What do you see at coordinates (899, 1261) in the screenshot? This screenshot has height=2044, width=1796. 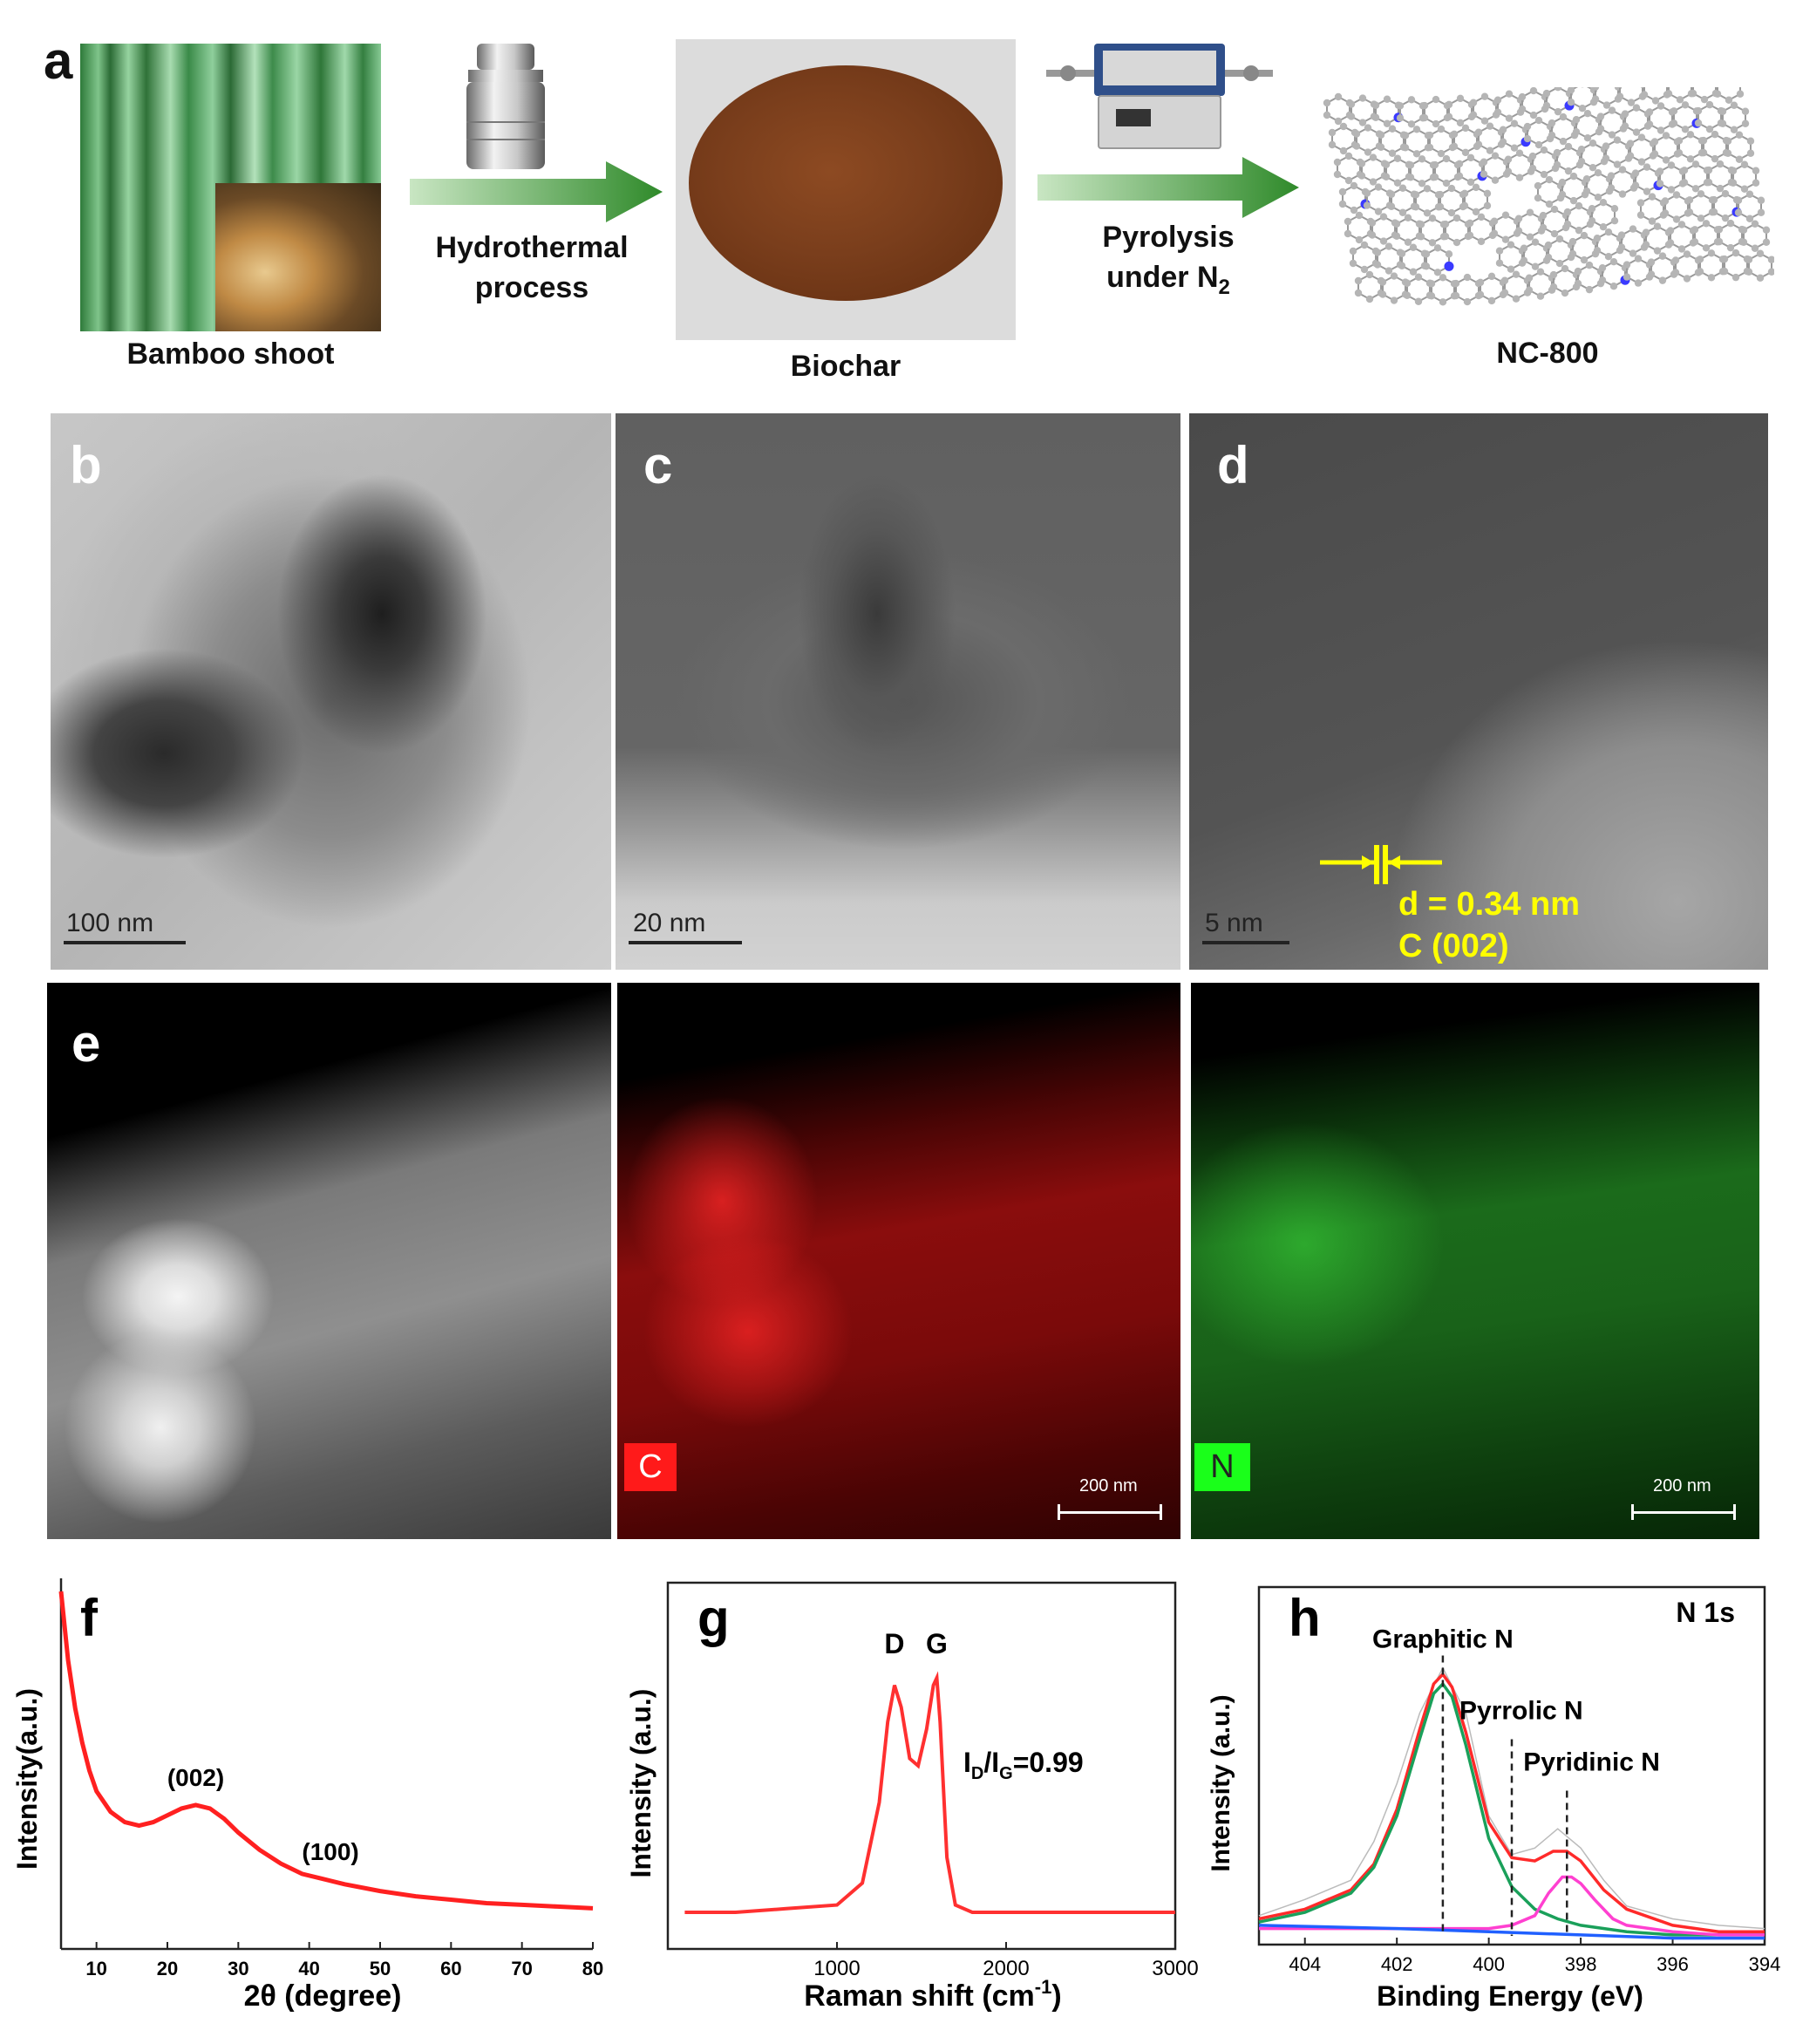 I see `carbon-map: C 200 nm` at bounding box center [899, 1261].